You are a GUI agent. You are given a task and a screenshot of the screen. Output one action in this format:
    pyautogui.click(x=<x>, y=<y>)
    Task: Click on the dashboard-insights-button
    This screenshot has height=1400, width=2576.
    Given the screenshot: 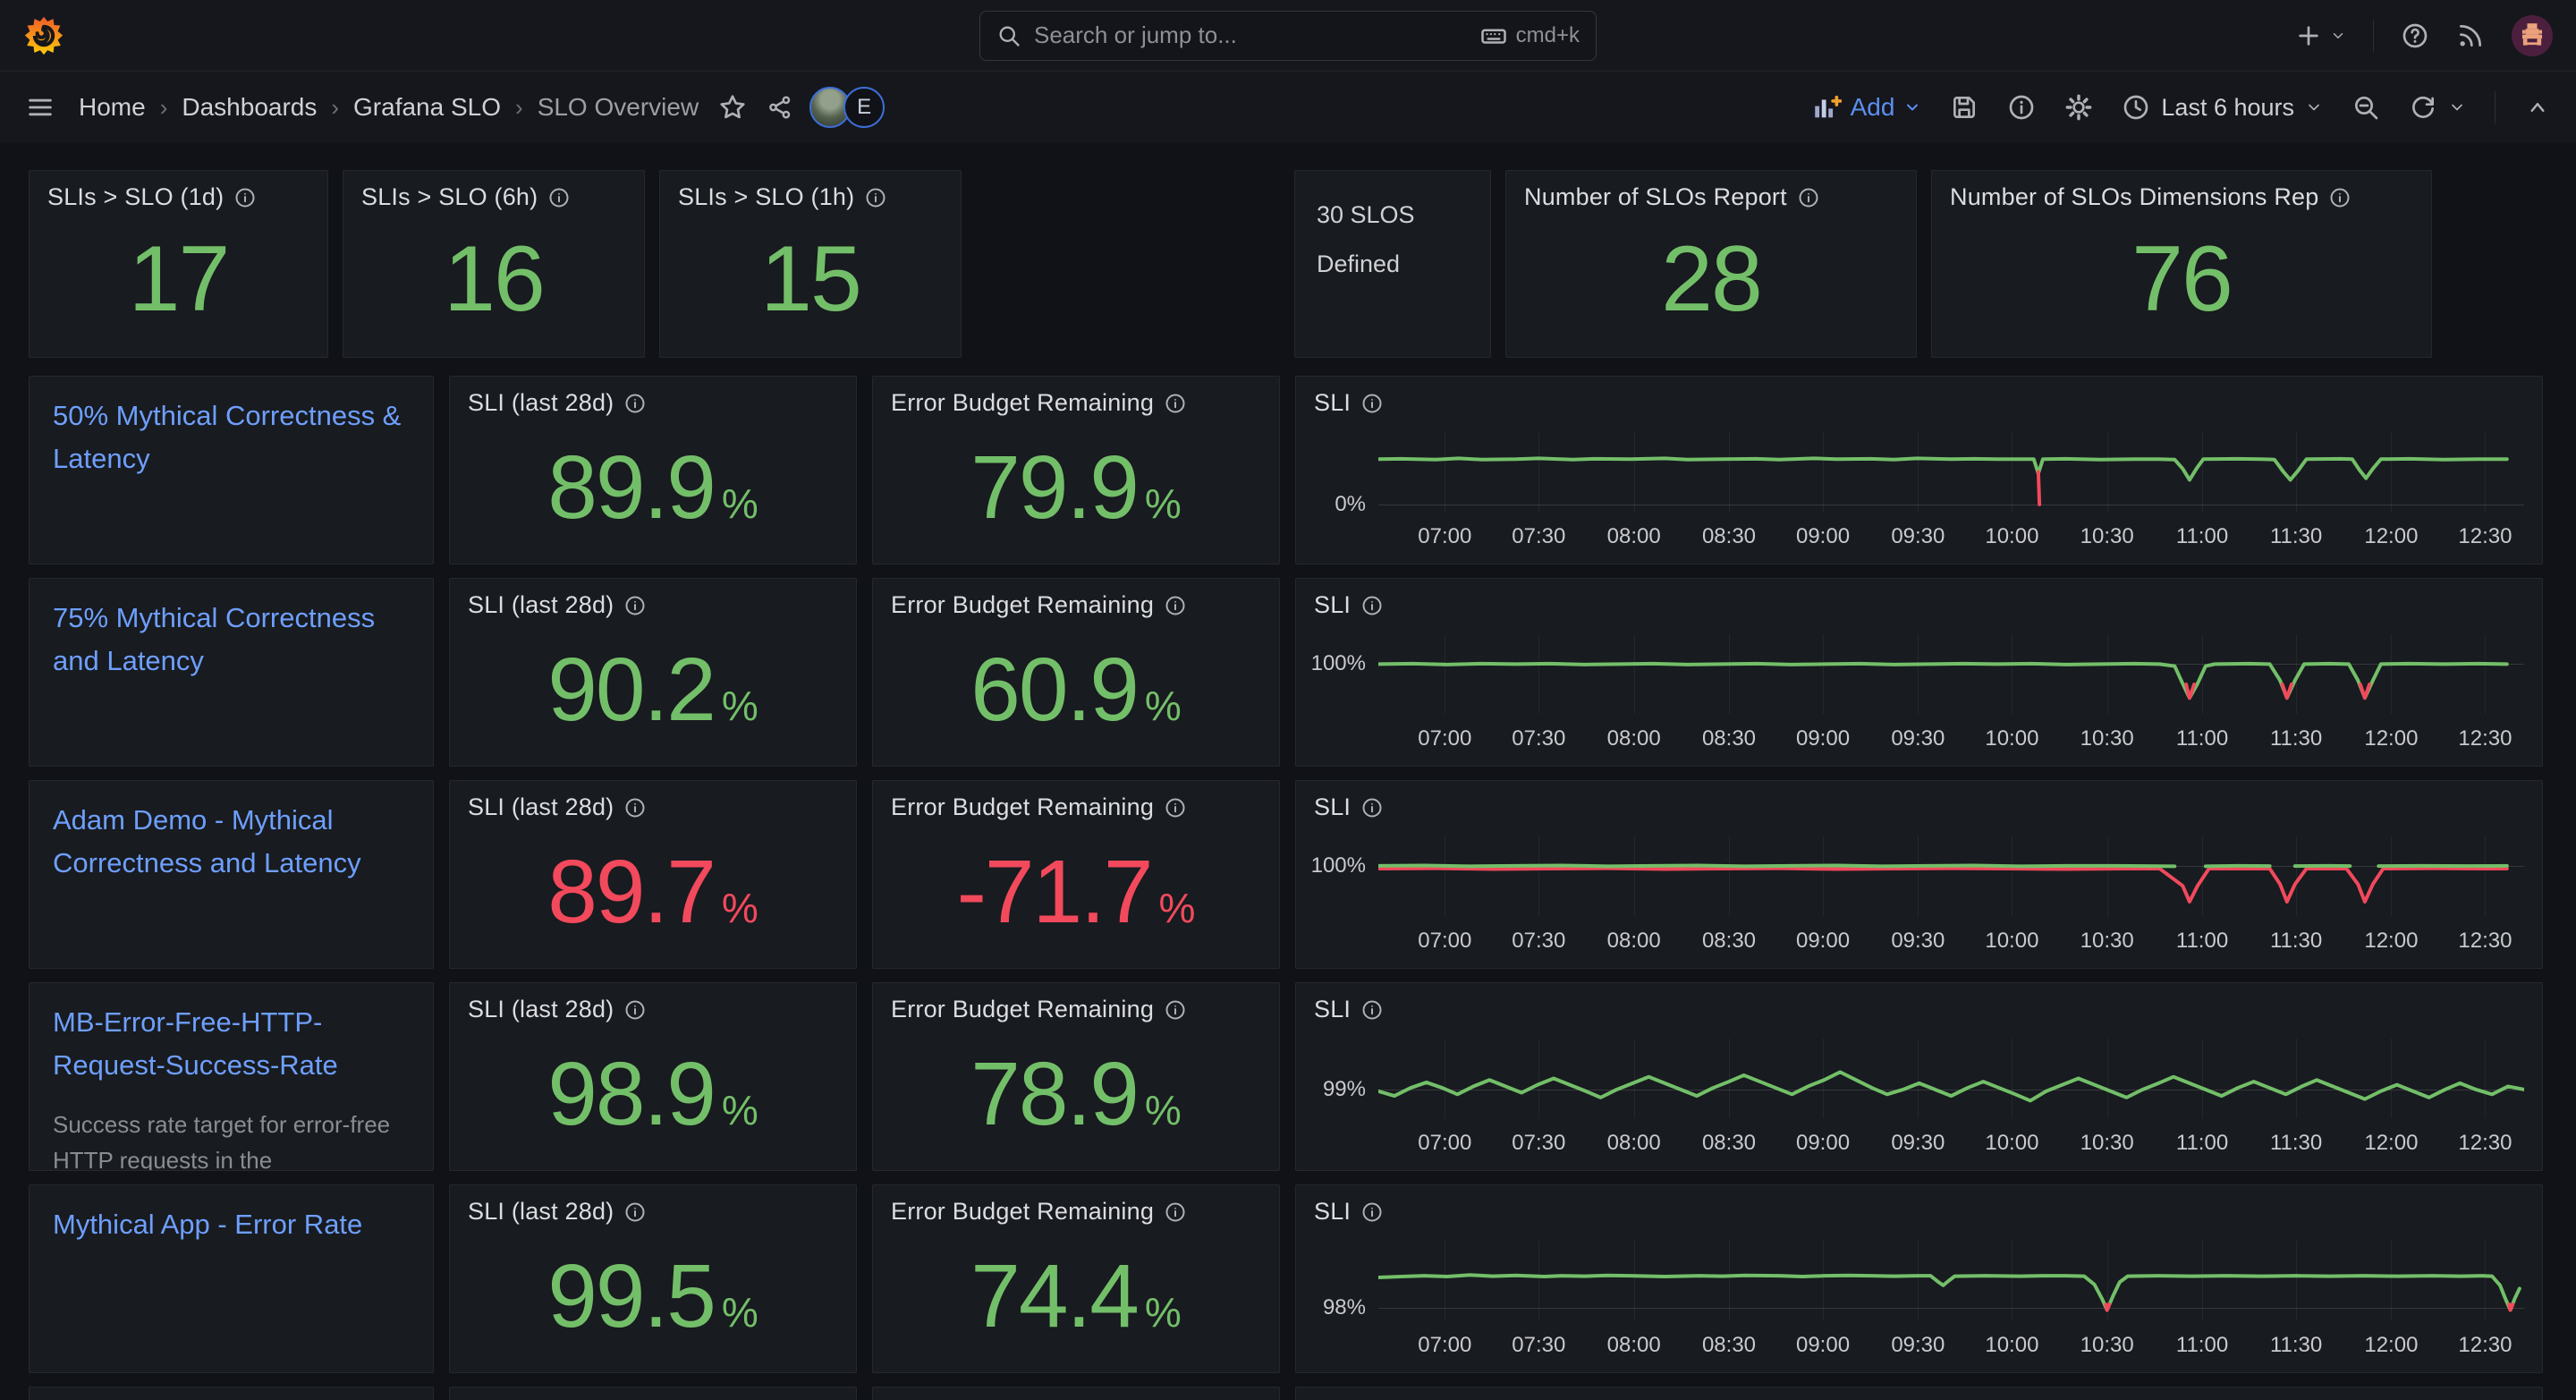 What is the action you would take?
    pyautogui.click(x=2021, y=107)
    